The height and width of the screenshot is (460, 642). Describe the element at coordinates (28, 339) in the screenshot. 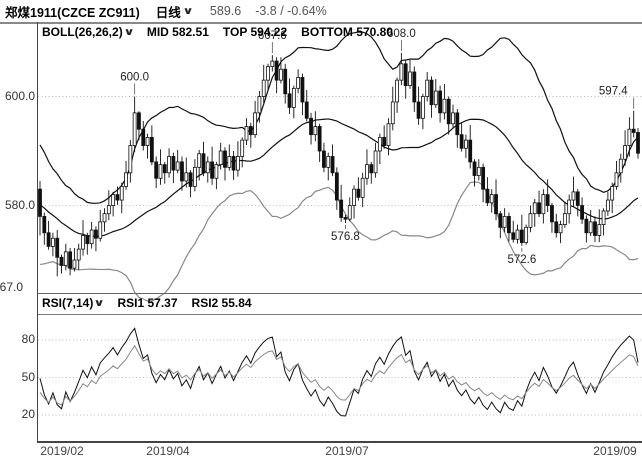

I see `rsi-tick-label: 80` at that location.